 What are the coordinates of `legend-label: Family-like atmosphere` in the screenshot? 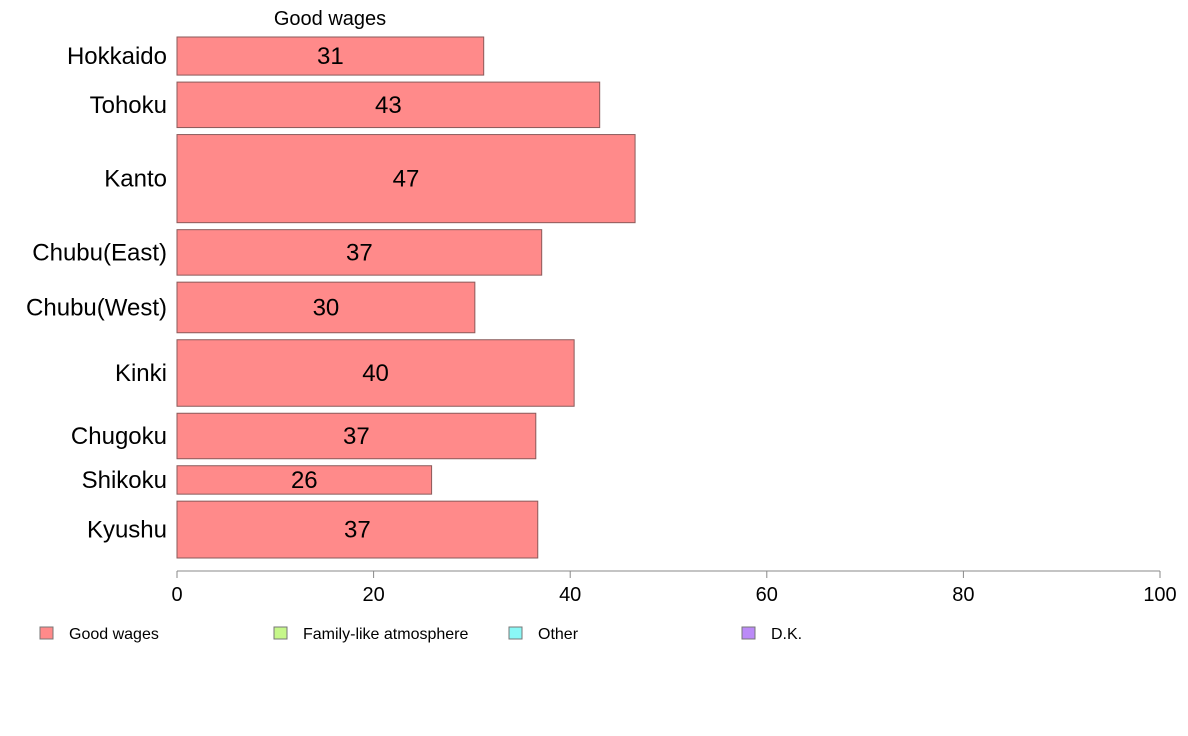 It's located at (385, 634).